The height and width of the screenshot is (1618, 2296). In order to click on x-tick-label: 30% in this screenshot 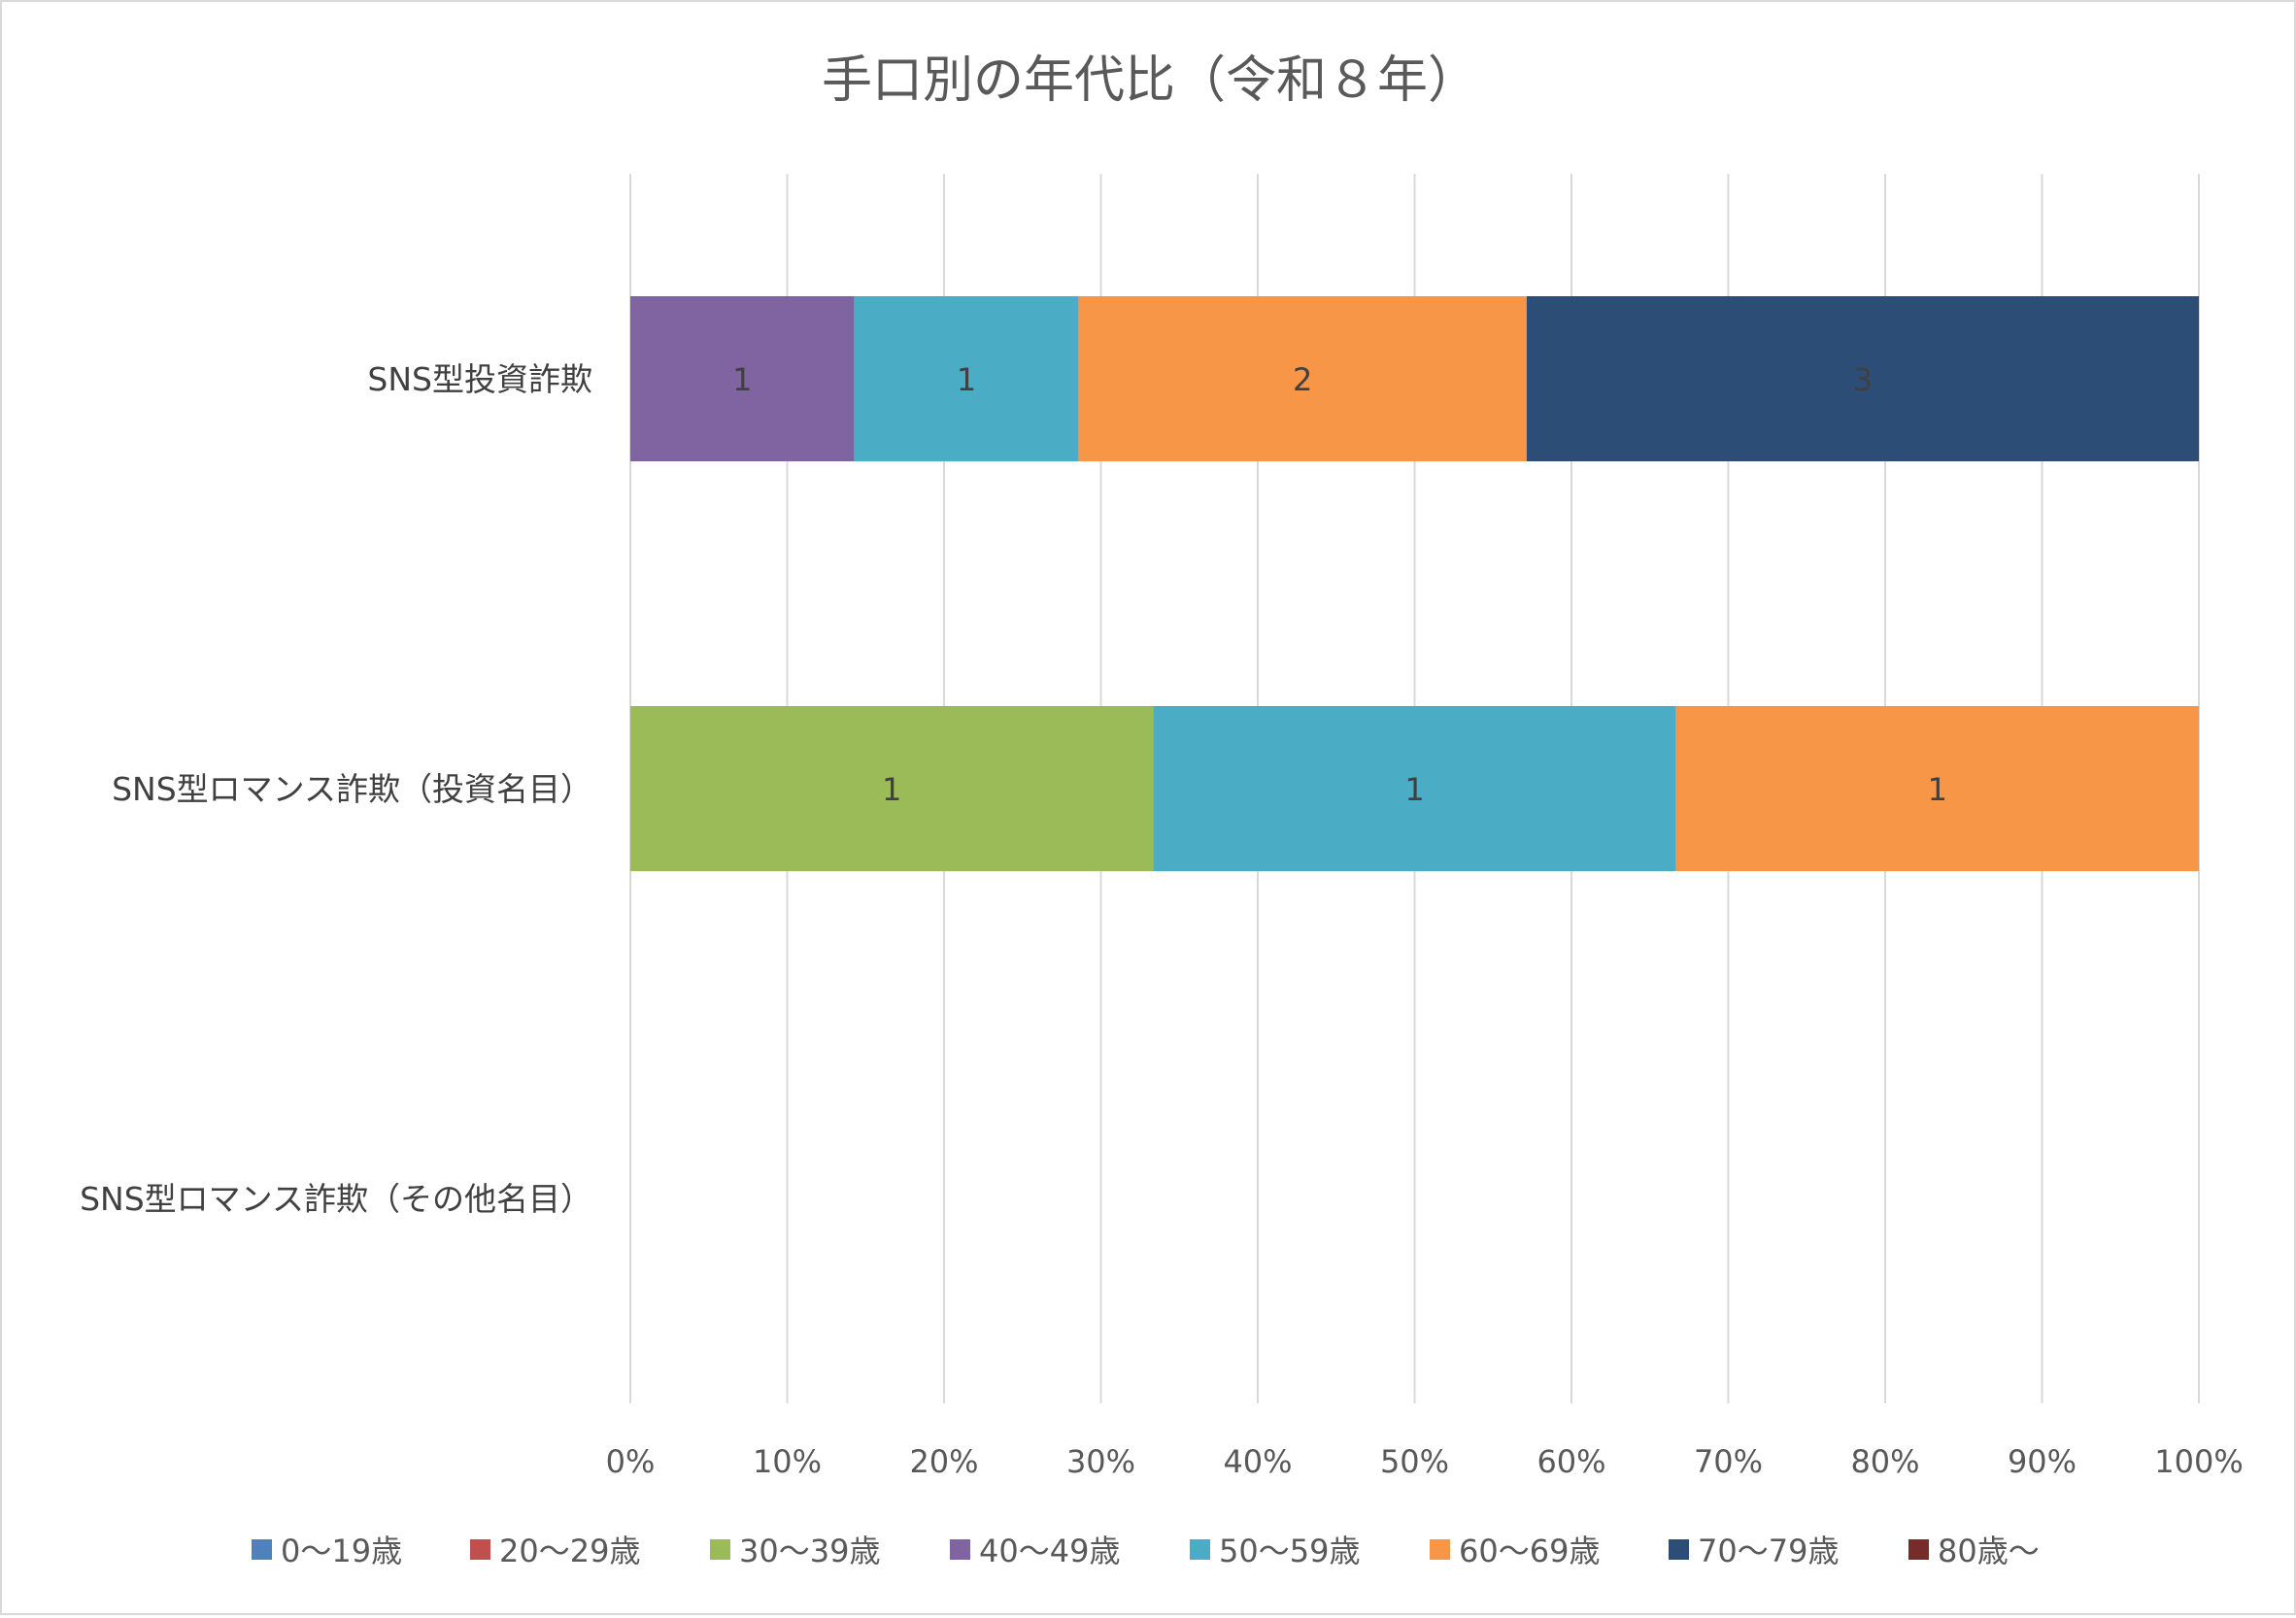, I will do `click(1101, 1462)`.